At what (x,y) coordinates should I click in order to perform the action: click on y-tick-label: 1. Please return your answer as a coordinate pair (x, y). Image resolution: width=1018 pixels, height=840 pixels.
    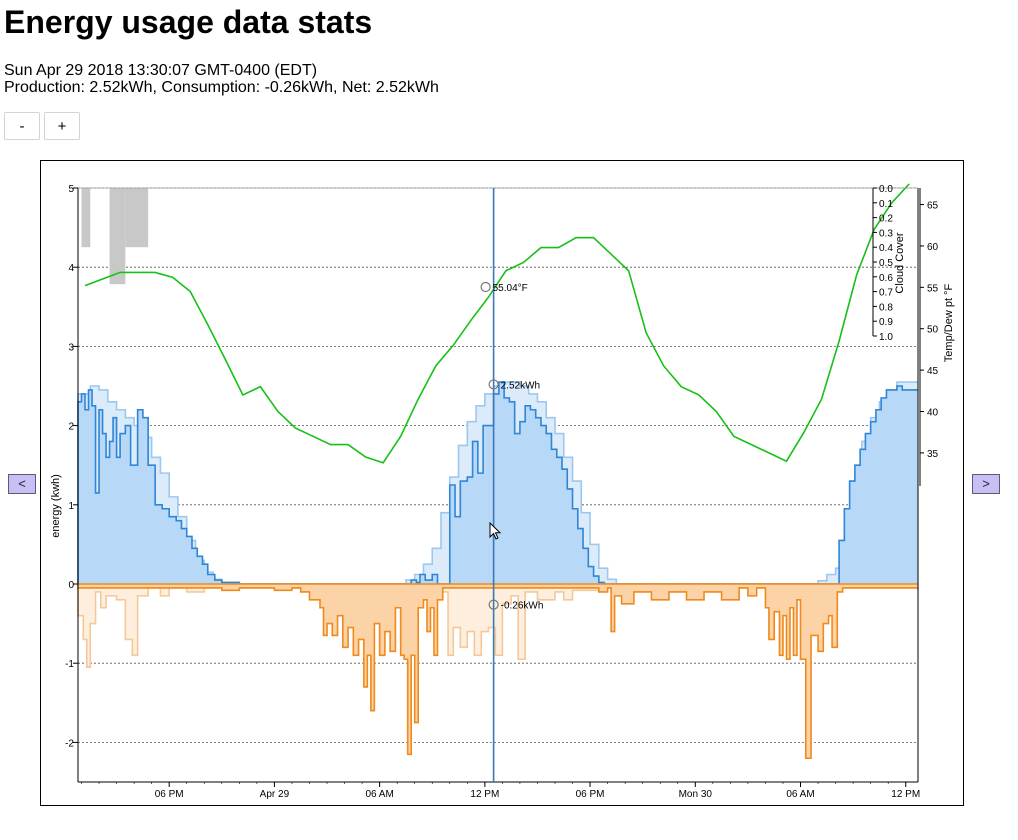
    Looking at the image, I should click on (71, 506).